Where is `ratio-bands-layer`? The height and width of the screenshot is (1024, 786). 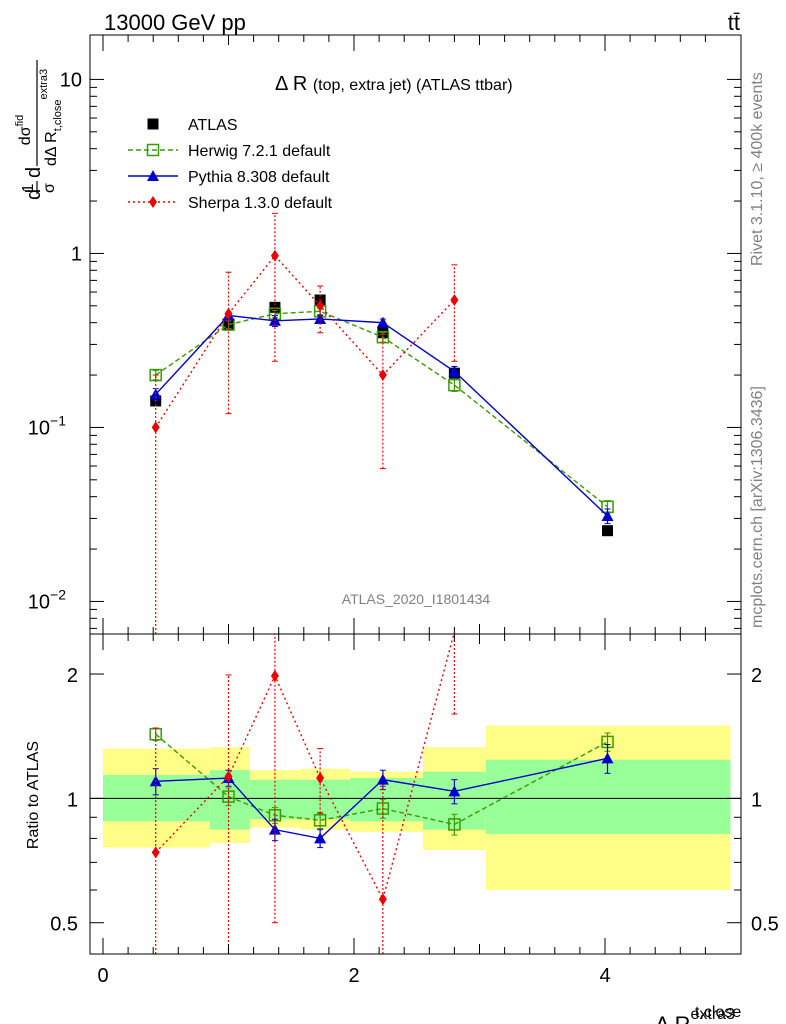 ratio-bands-layer is located at coordinates (417, 808).